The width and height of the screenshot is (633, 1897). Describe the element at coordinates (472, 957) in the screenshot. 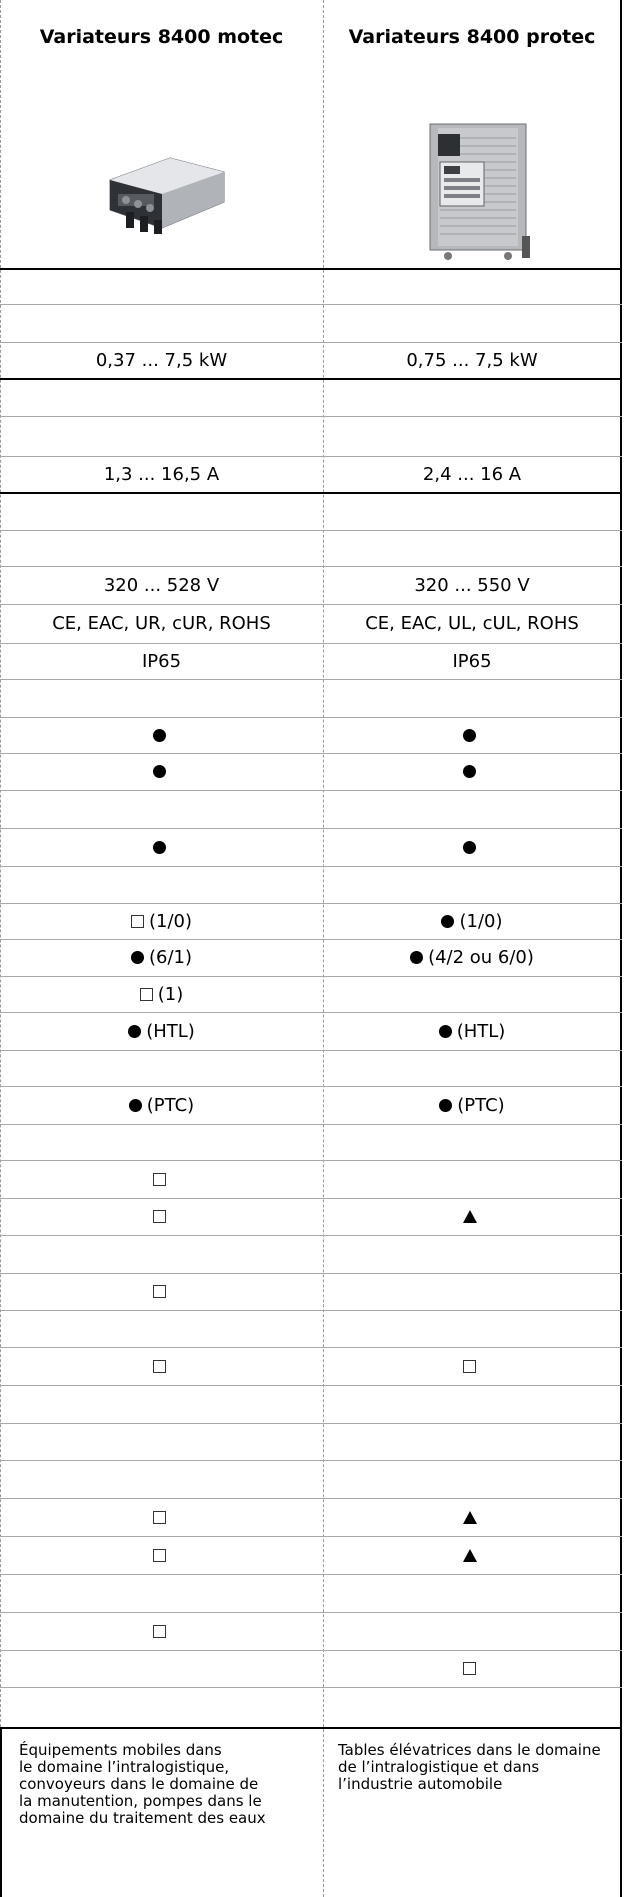

I see `table-cell: (4/2 ou 6/0)` at that location.